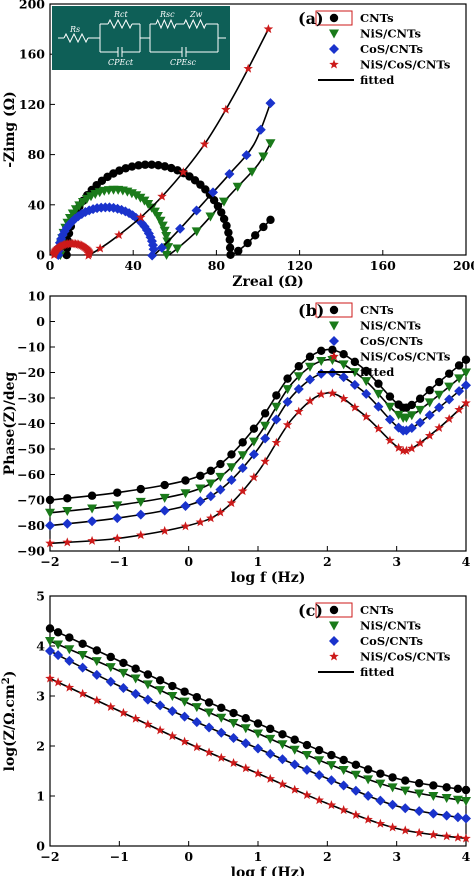 The image size is (474, 876). I want to click on x-tick-label: 2, so click(327, 856).